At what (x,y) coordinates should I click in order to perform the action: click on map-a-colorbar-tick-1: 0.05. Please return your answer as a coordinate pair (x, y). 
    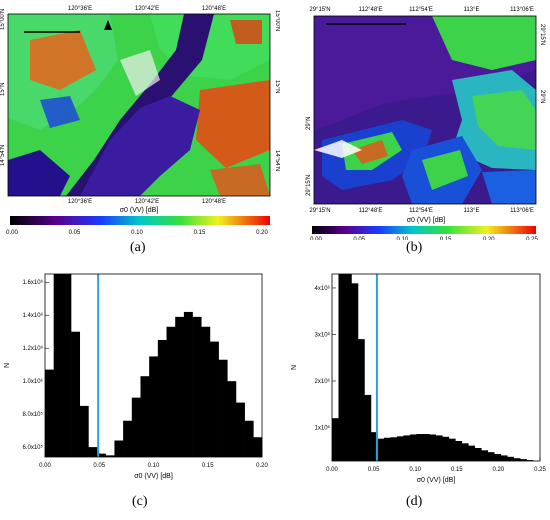
    Looking at the image, I should click on (75, 233).